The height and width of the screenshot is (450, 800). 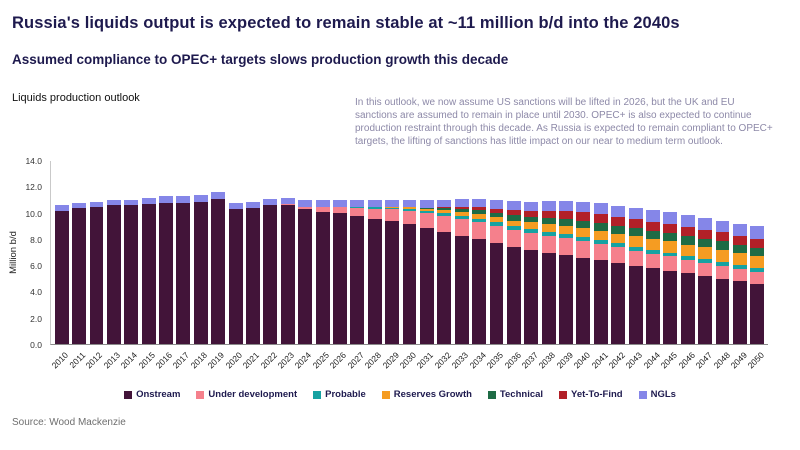 What do you see at coordinates (23, 253) in the screenshot?
I see `y-axis-ticks: 0.0 2.0 4.0 6.0 8.0 10.0 12.0 14.0` at bounding box center [23, 253].